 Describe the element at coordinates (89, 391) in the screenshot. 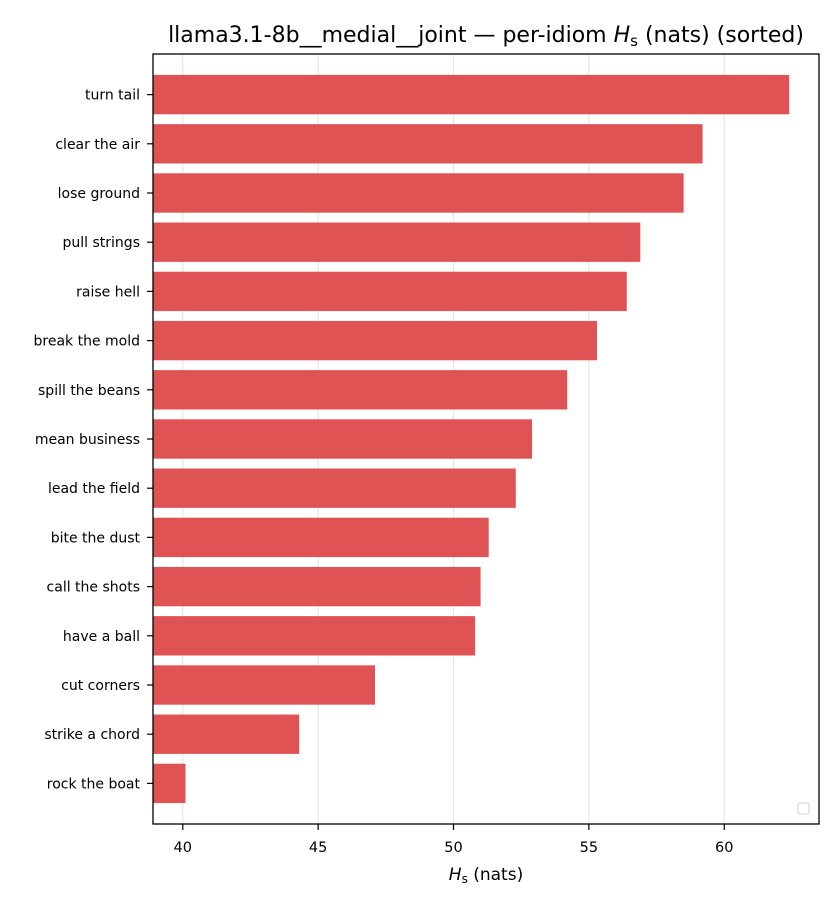

I see `y-tick-label: spill the beans` at that location.